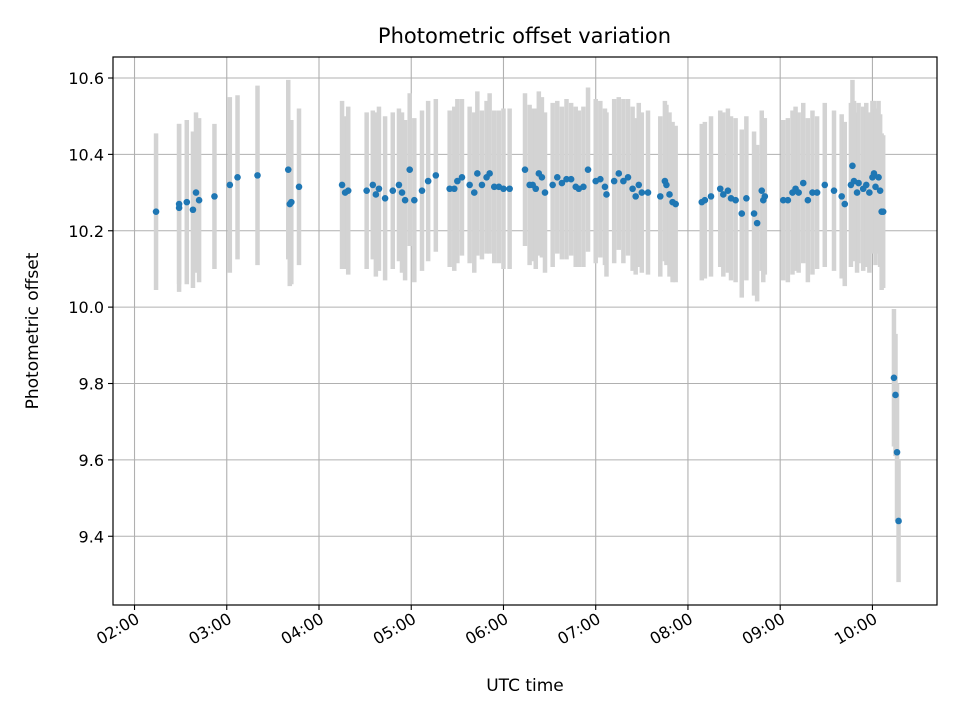 This screenshot has height=720, width=960. Describe the element at coordinates (86, 154) in the screenshot. I see `y-tick-label: 10.4` at that location.